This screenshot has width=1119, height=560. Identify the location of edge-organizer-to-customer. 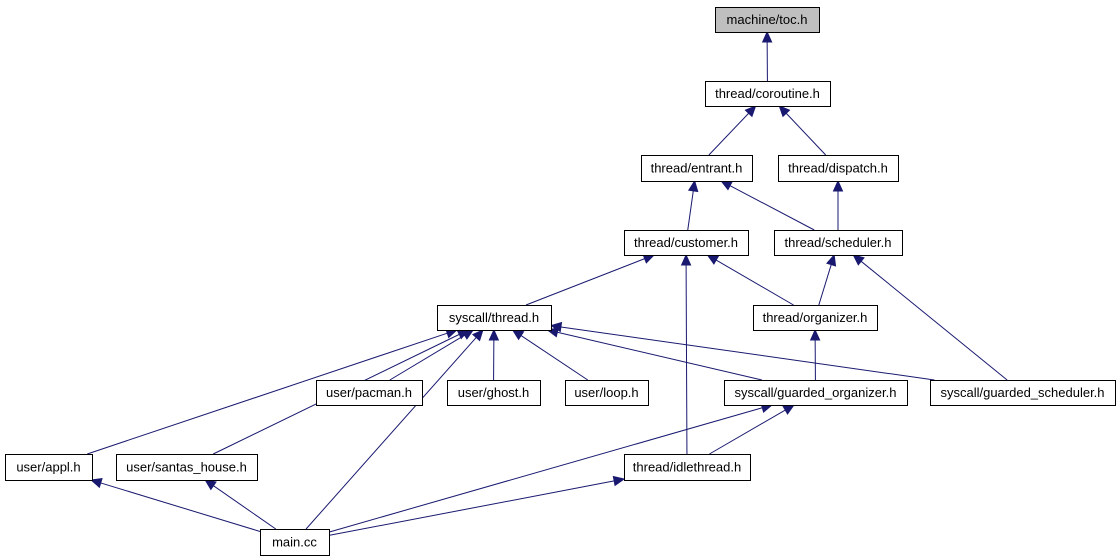
(750, 280).